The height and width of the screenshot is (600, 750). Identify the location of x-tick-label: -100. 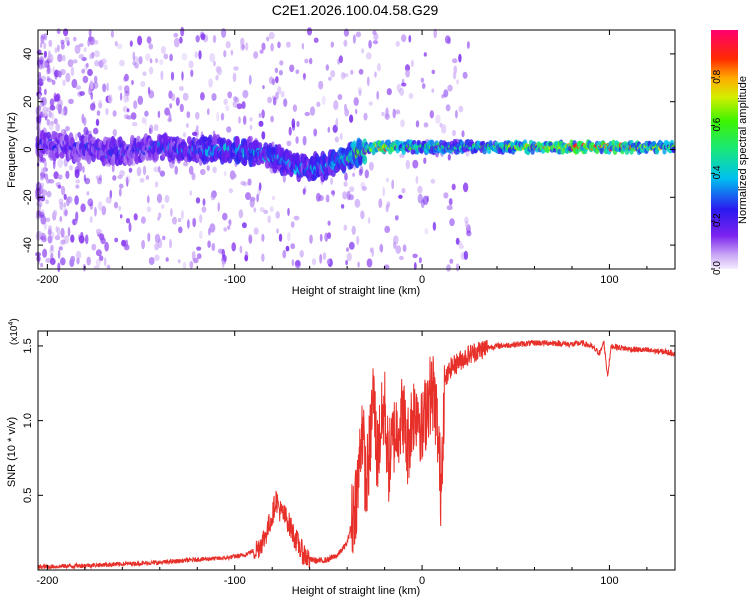
(235, 581).